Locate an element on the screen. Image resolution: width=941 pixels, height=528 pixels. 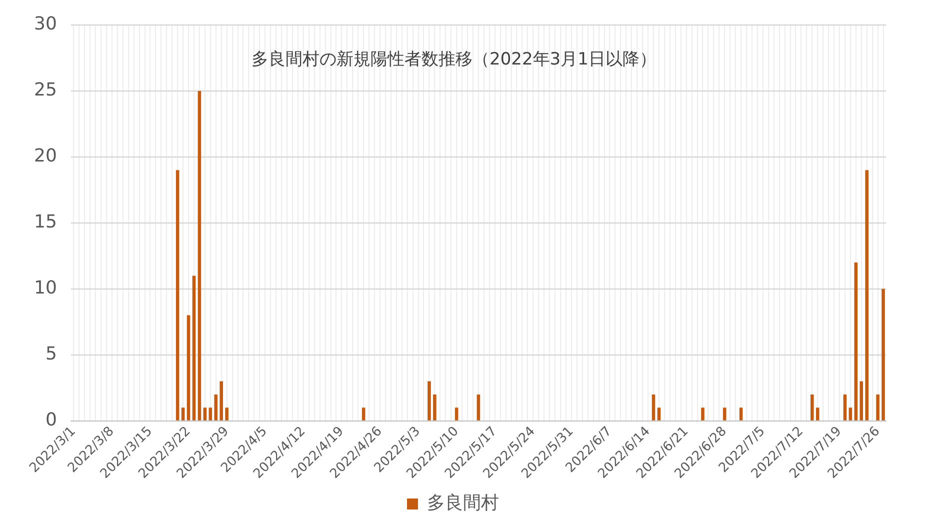
text: 多良間村の新規陽性者数推移（2022年3月1日以降） is located at coordinates (454, 59).